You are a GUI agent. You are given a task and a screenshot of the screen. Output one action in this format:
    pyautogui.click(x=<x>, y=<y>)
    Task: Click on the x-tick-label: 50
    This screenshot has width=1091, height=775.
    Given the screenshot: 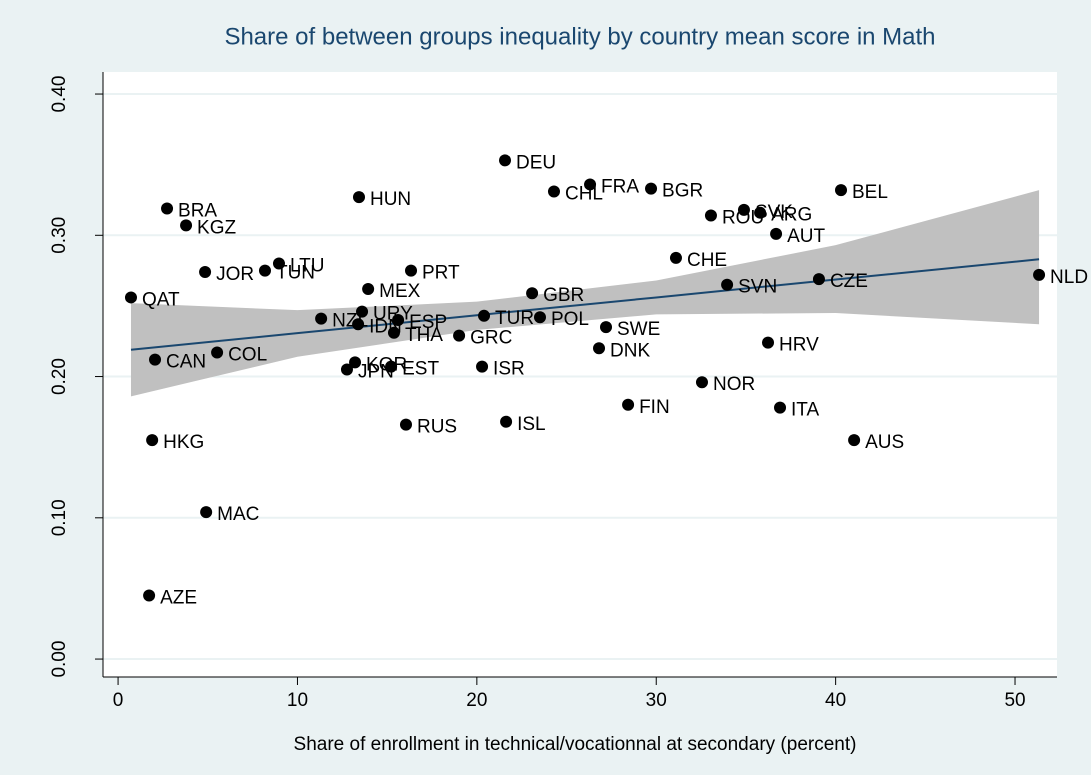 What is the action you would take?
    pyautogui.click(x=1014, y=700)
    